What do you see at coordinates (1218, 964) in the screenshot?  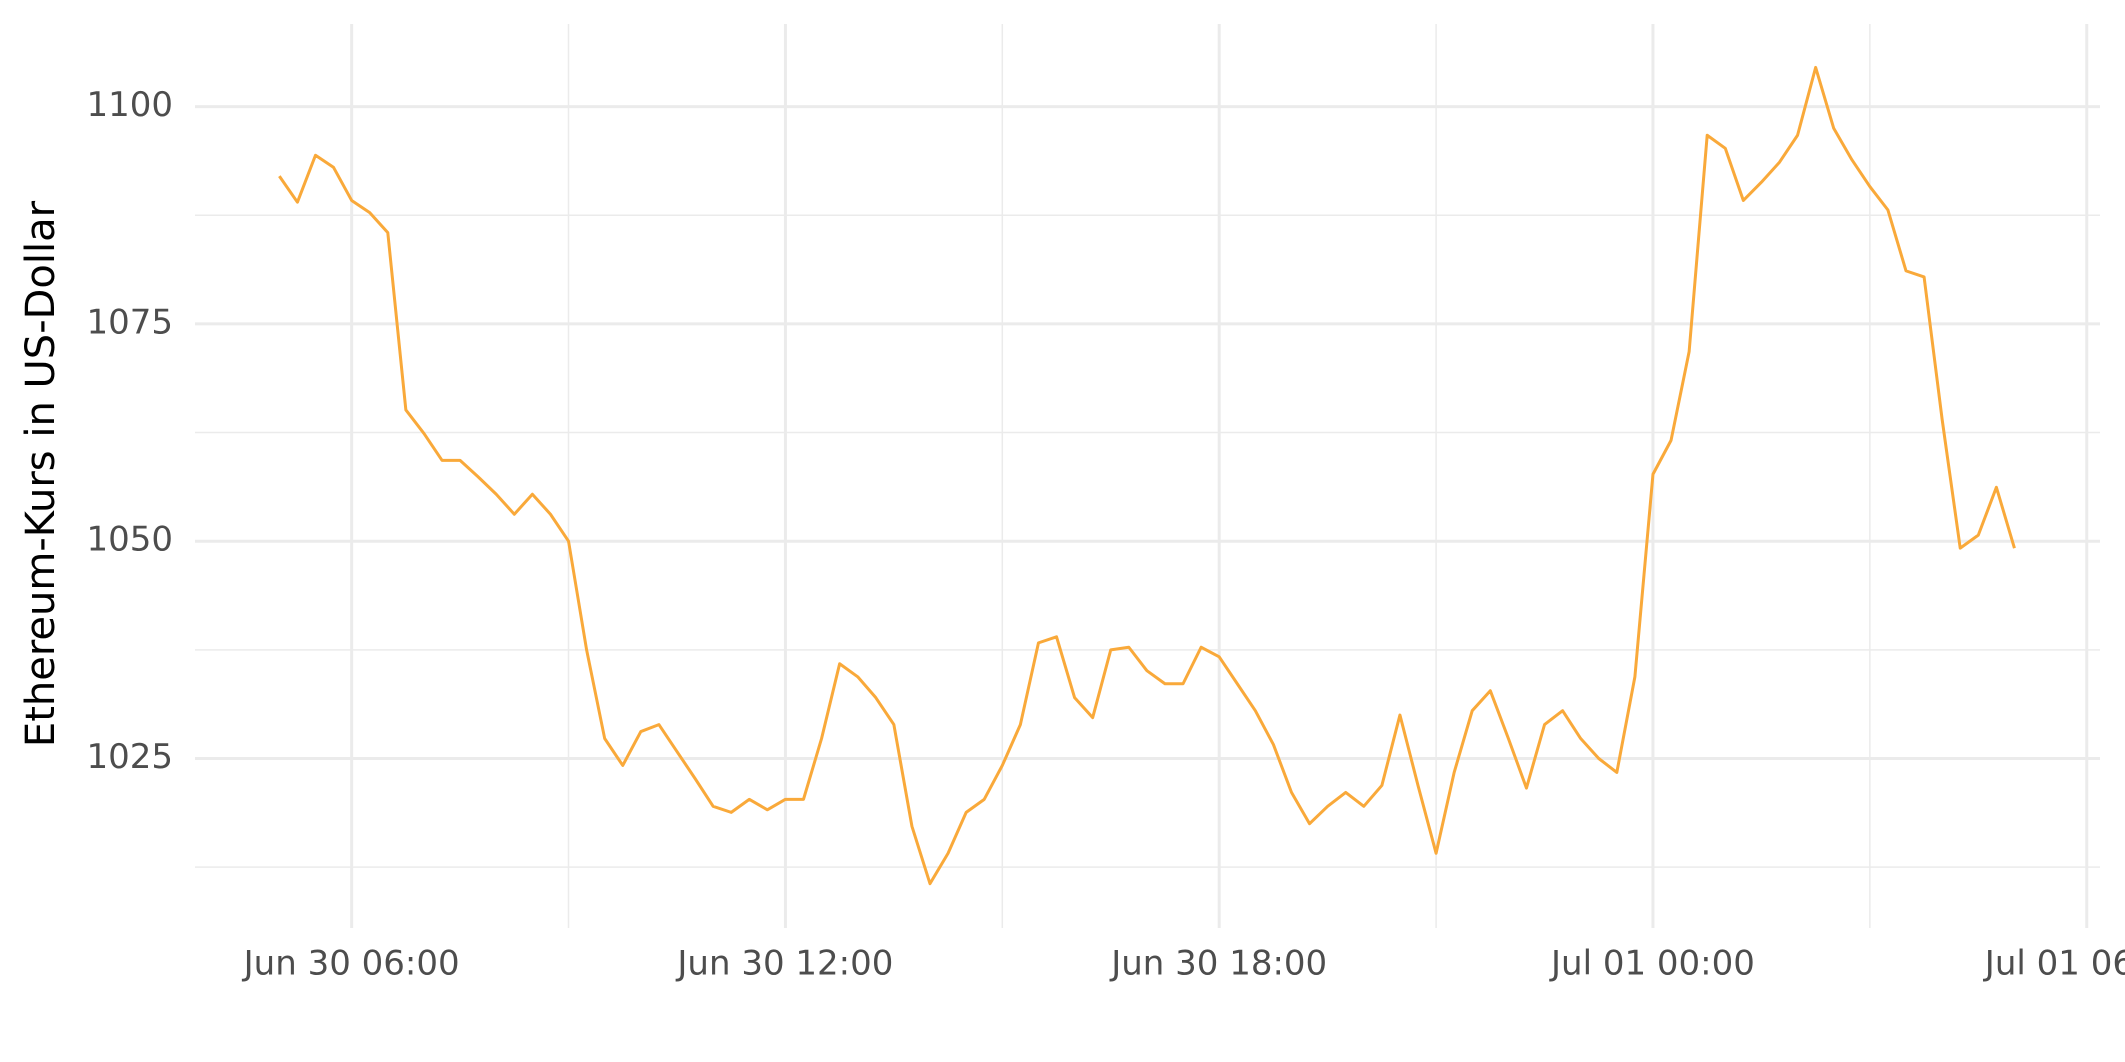 I see `x-tick-label: Jun 30 18:00` at bounding box center [1218, 964].